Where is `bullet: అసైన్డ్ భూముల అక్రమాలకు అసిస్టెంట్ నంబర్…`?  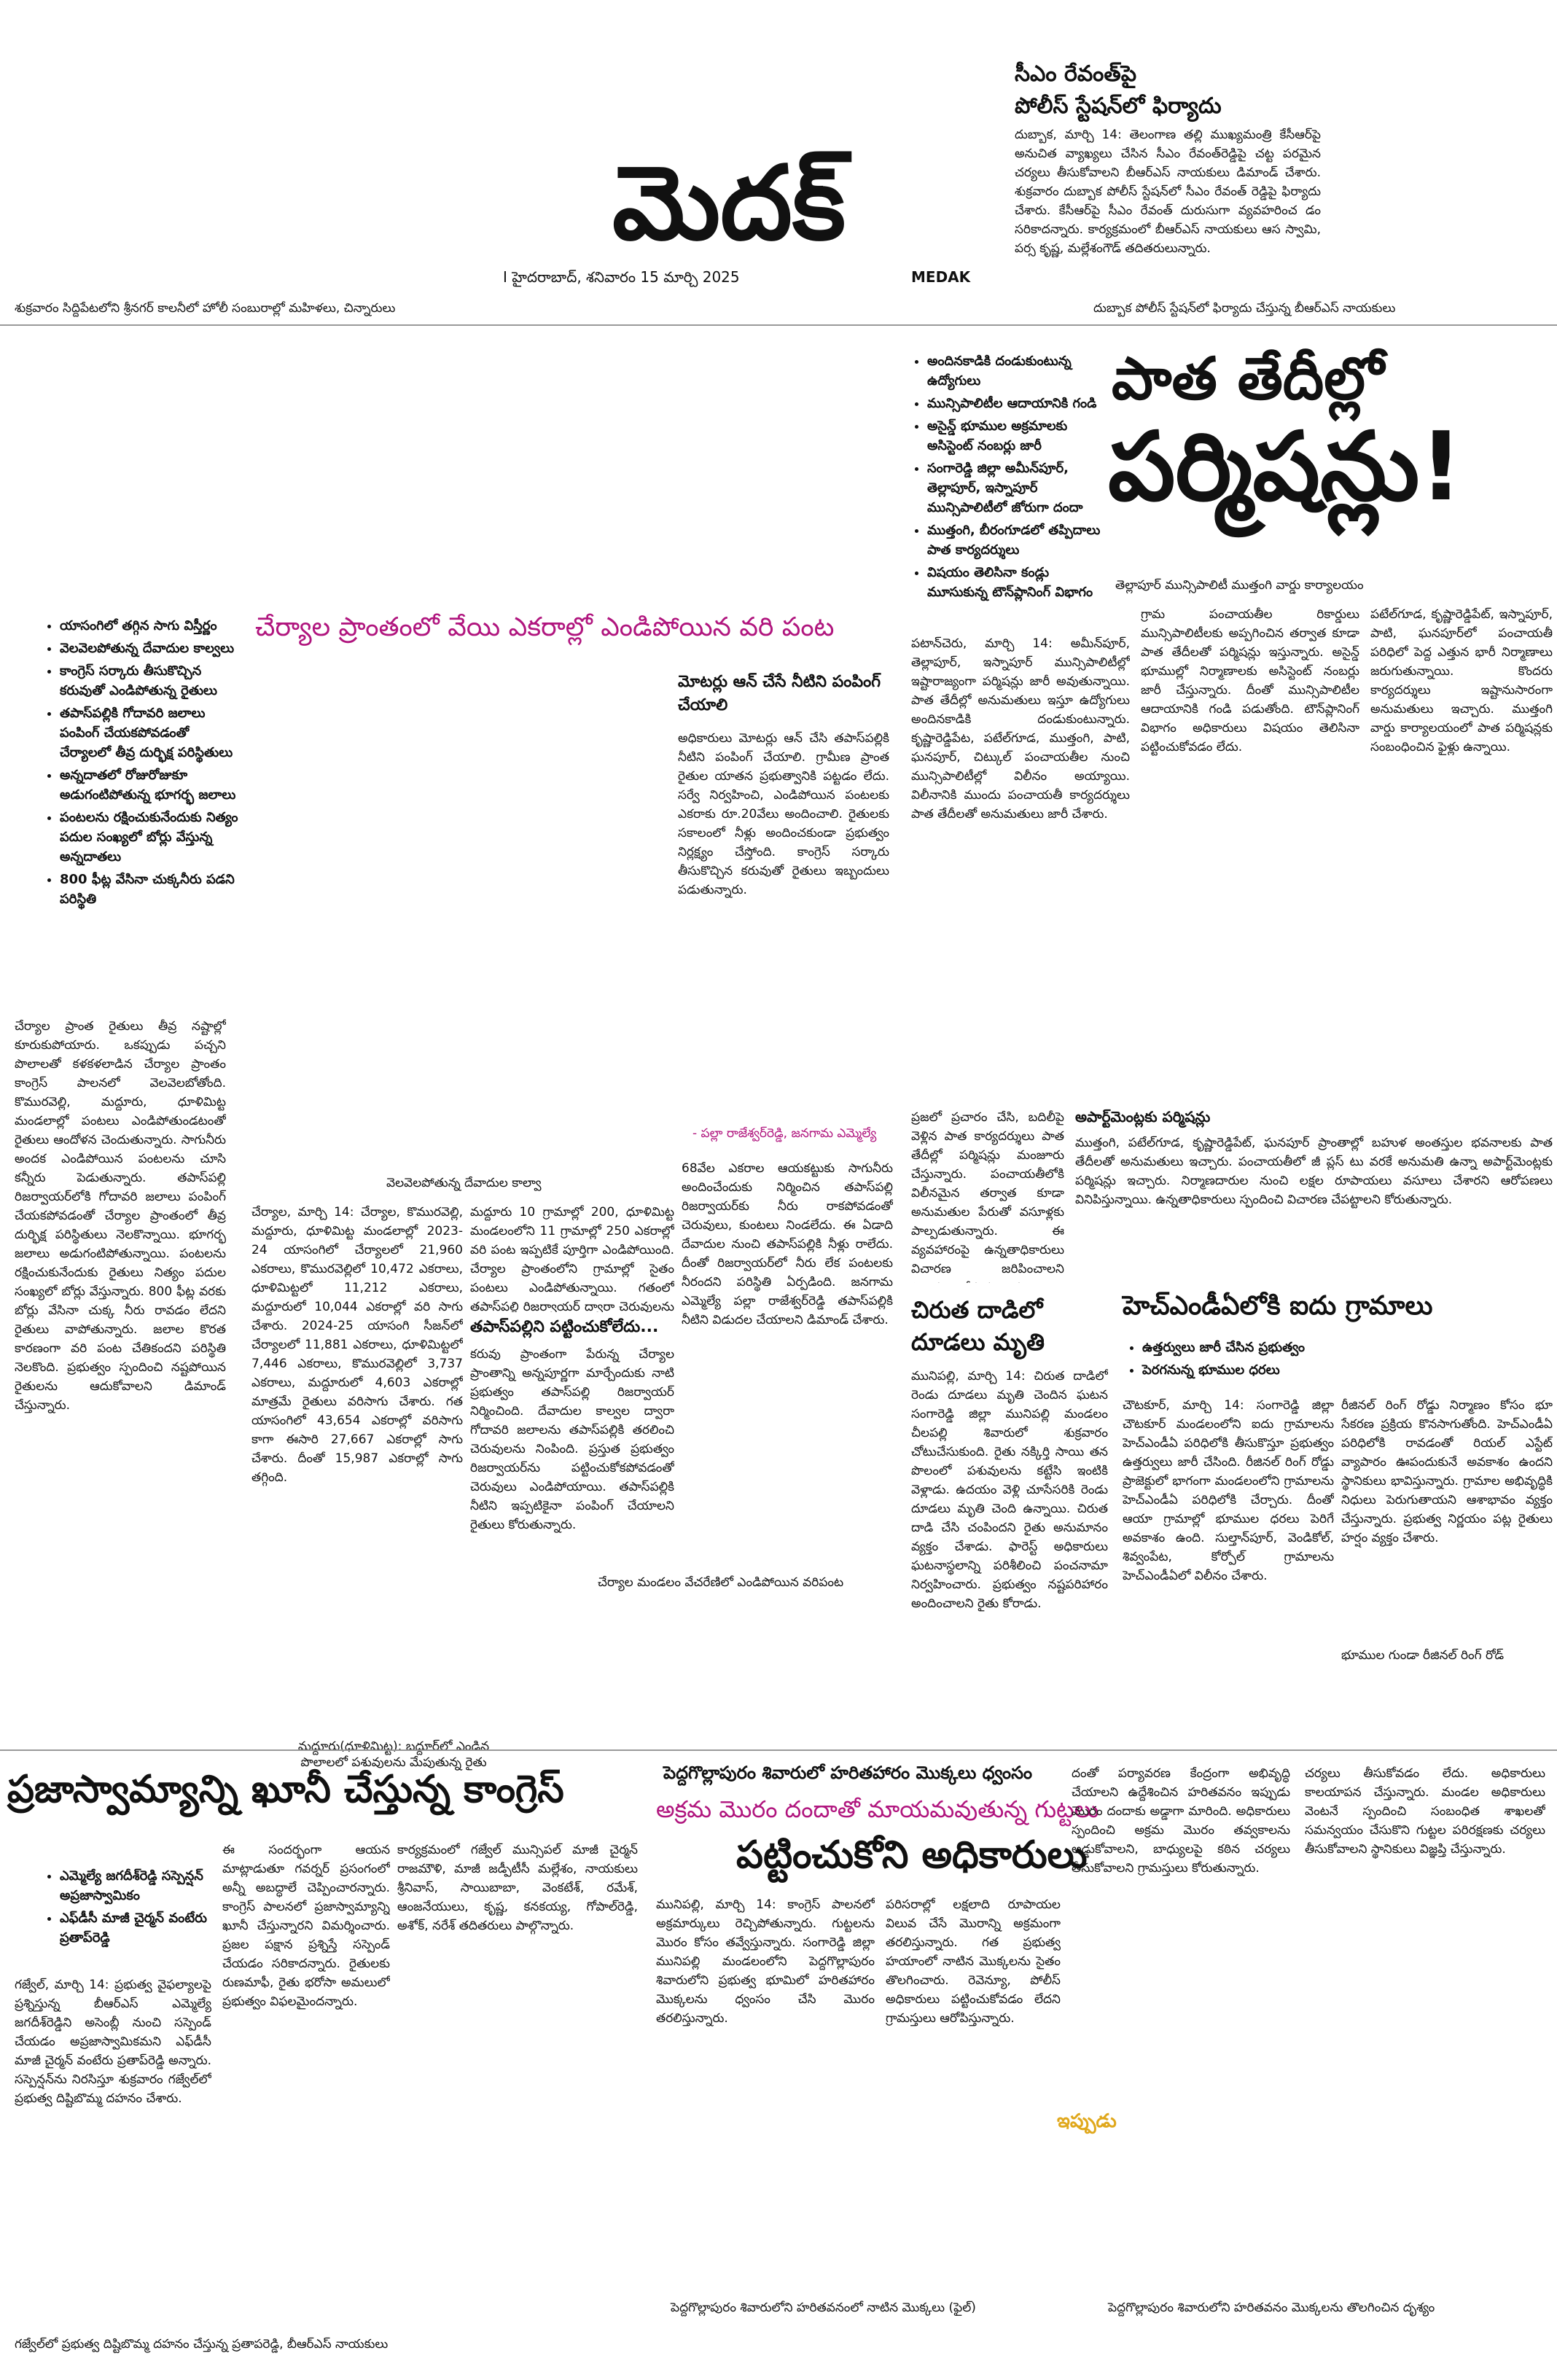
bullet: అసైన్డ్ భూముల అక్రమాలకు అసిస్టెంట్ నంబర్… is located at coordinates (1018, 436).